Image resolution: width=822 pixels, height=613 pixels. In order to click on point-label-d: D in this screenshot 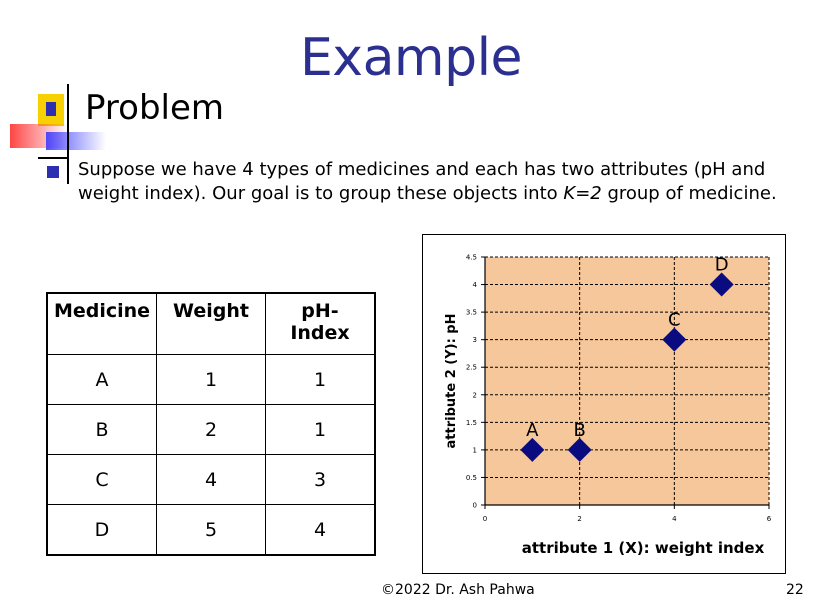, I will do `click(722, 265)`.